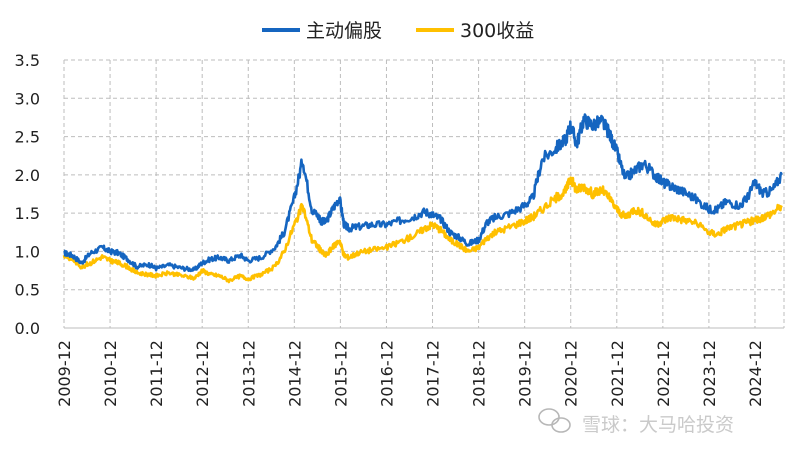 The width and height of the screenshot is (800, 449). I want to click on y-tick-label: 1.5, so click(27, 213).